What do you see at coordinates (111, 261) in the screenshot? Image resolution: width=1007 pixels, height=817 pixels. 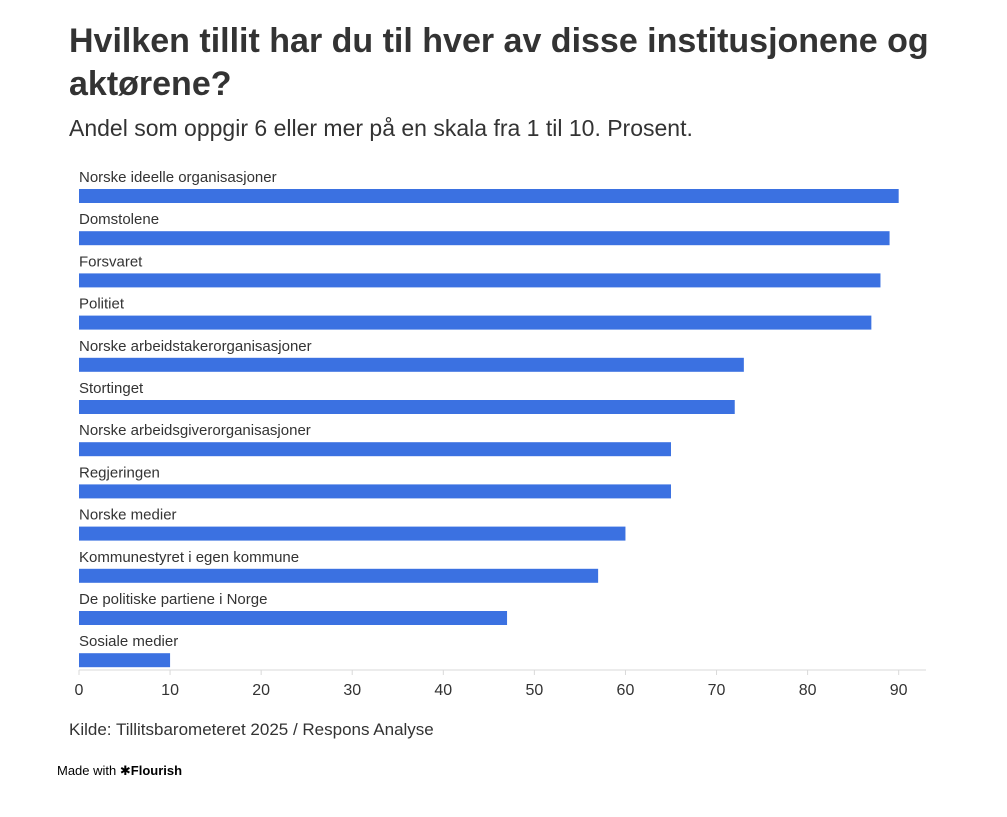 I see `bar-label: Forsvaret` at bounding box center [111, 261].